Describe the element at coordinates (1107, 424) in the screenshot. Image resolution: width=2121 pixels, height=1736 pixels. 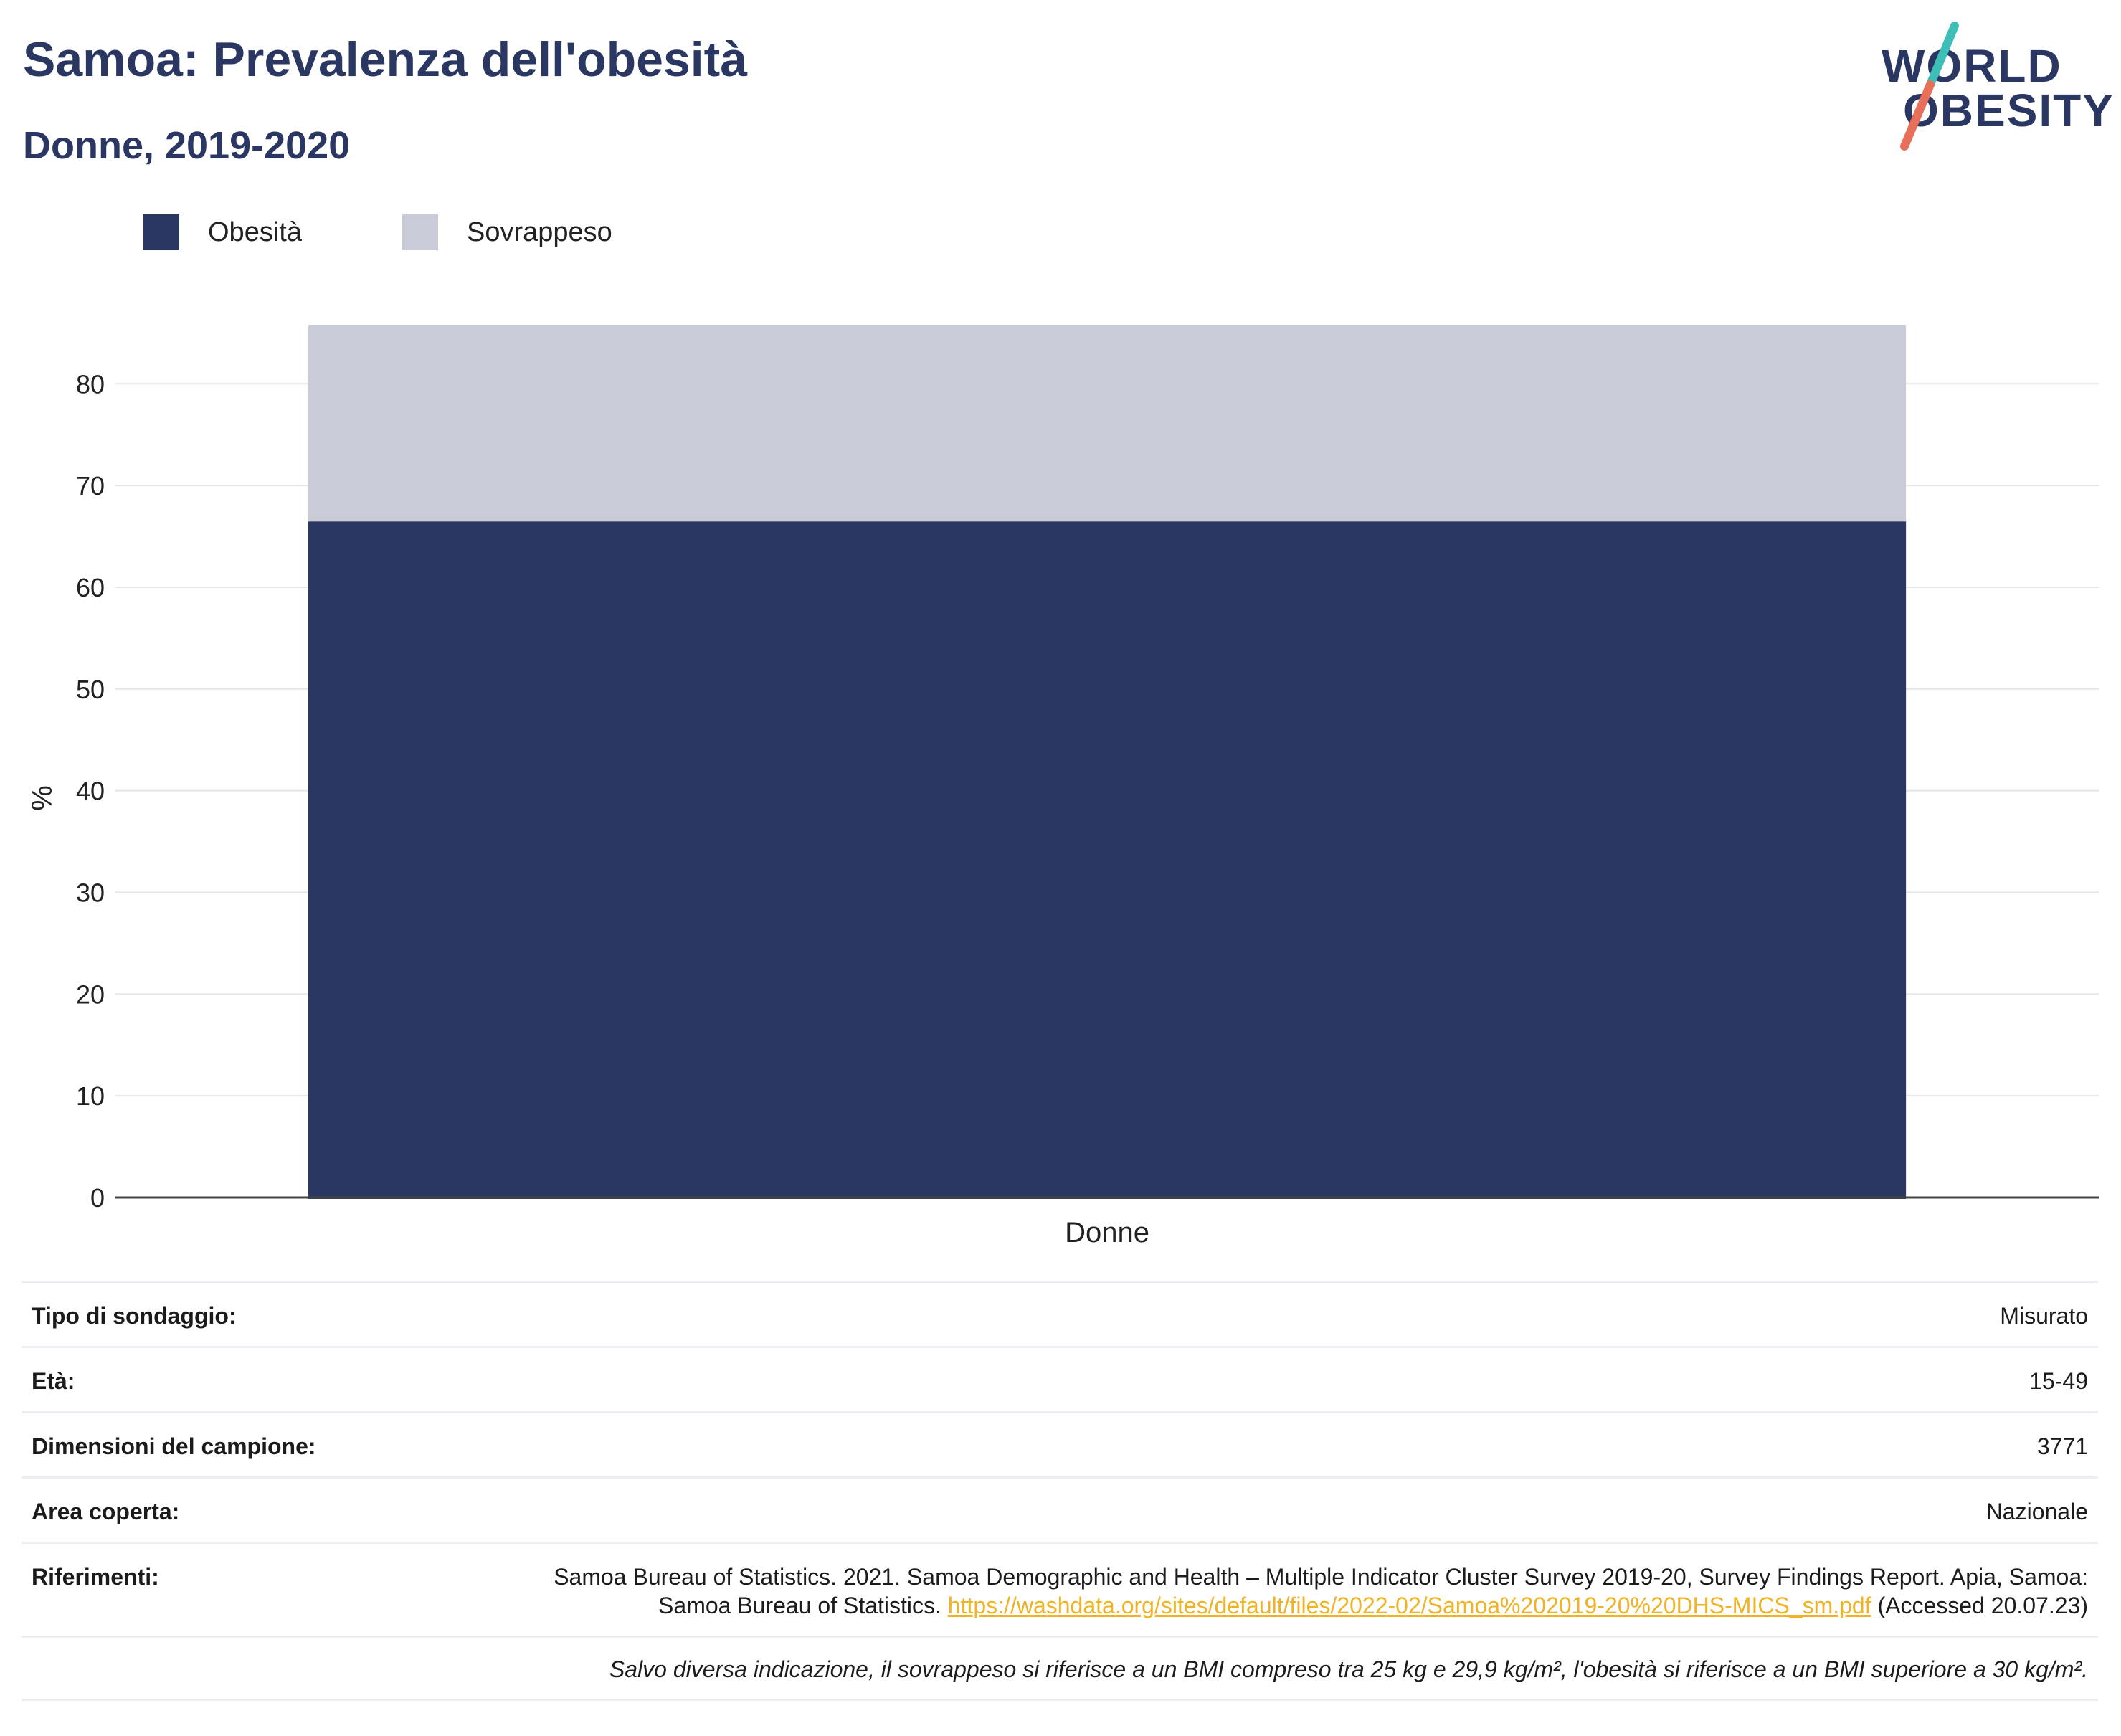
I see `bar-overweight-donne` at that location.